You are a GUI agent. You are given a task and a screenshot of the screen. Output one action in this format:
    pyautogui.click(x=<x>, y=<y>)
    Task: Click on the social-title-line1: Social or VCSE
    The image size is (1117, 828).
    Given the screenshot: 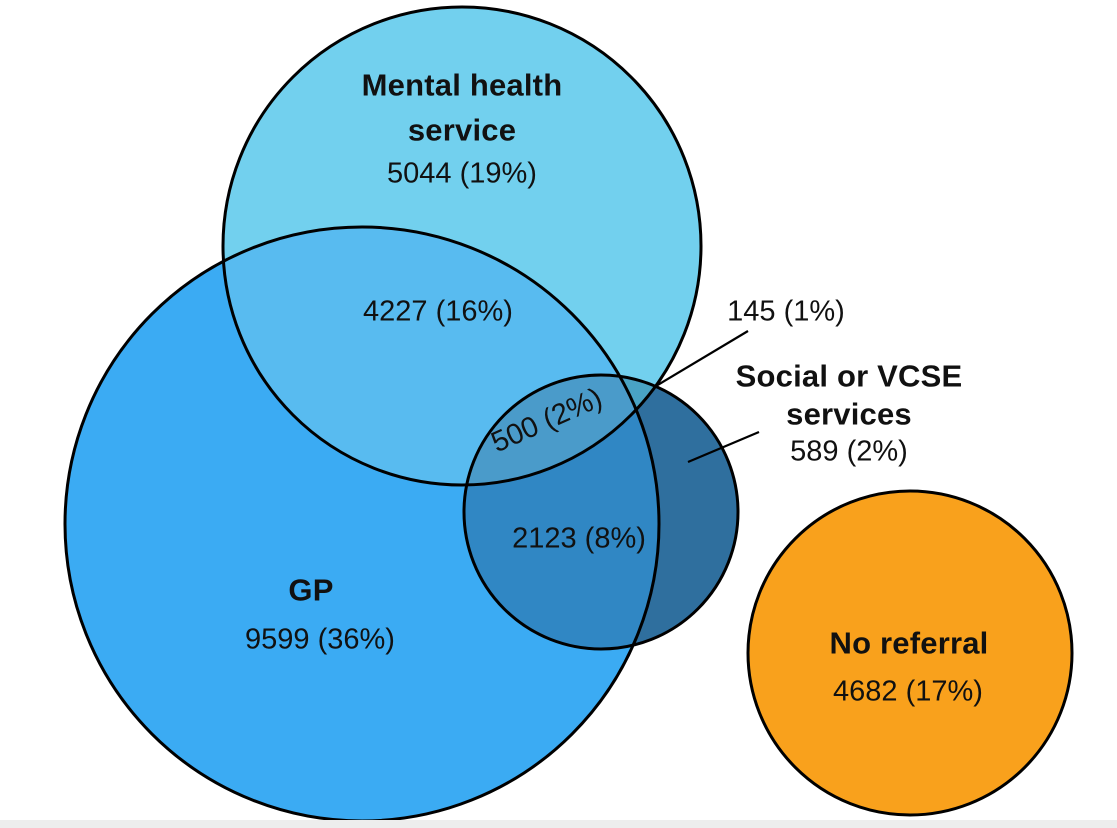 What is the action you would take?
    pyautogui.click(x=849, y=376)
    